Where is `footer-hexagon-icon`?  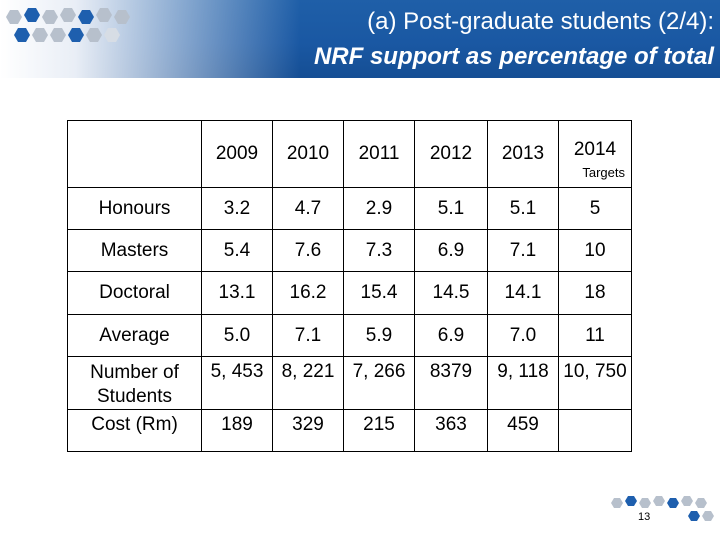
footer-hexagon-icon is located at coordinates (662, 508).